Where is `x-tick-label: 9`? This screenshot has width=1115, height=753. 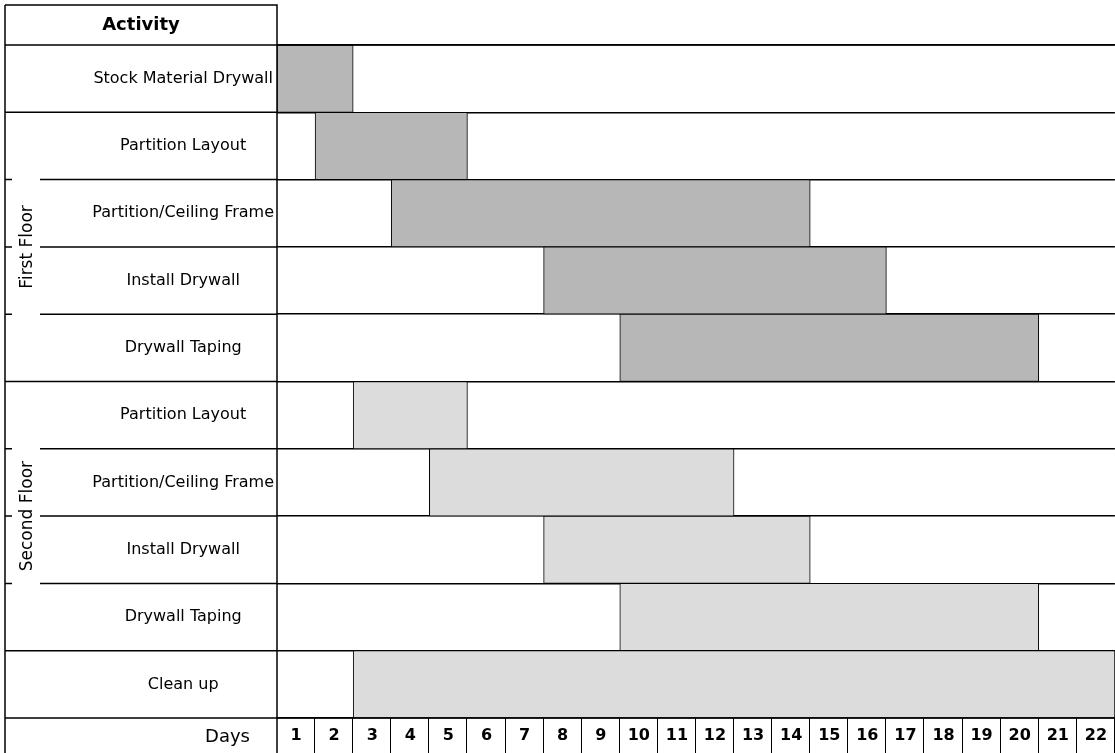
x-tick-label: 9 is located at coordinates (601, 734).